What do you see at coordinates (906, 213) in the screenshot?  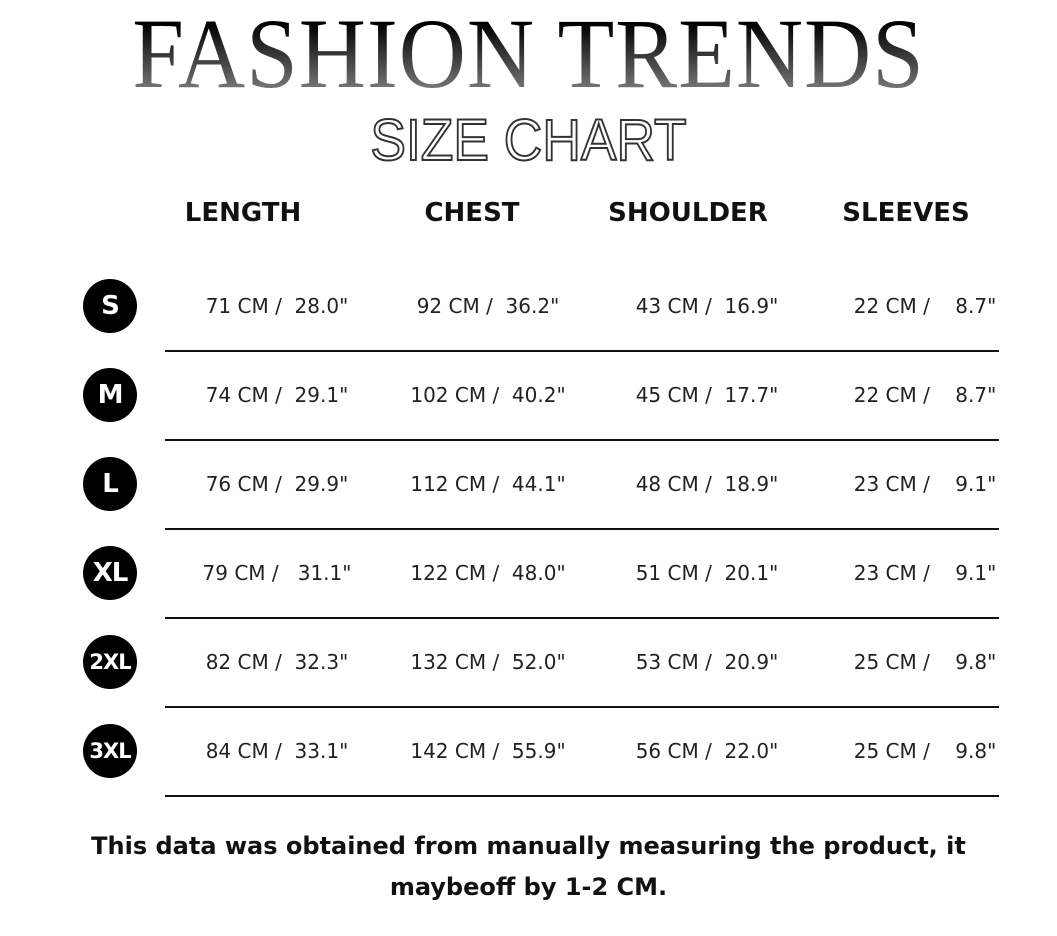 I see `column-header: SLEEVES` at bounding box center [906, 213].